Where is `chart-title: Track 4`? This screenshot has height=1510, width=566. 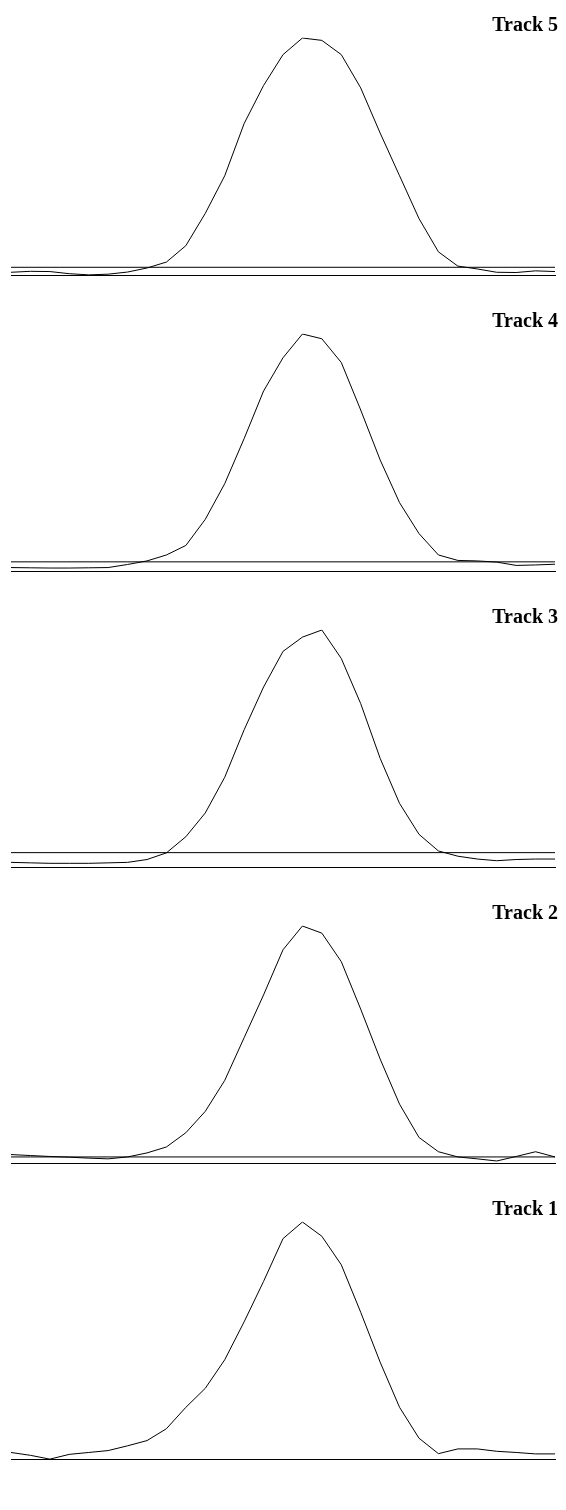 chart-title: Track 4 is located at coordinates (525, 320).